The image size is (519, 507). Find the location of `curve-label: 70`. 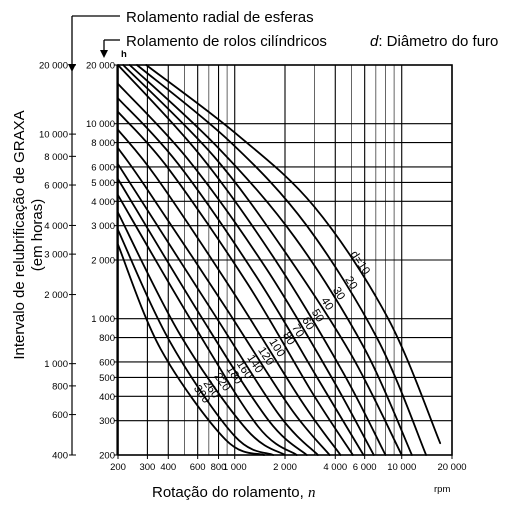

curve-label: 70 is located at coordinates (297, 330).